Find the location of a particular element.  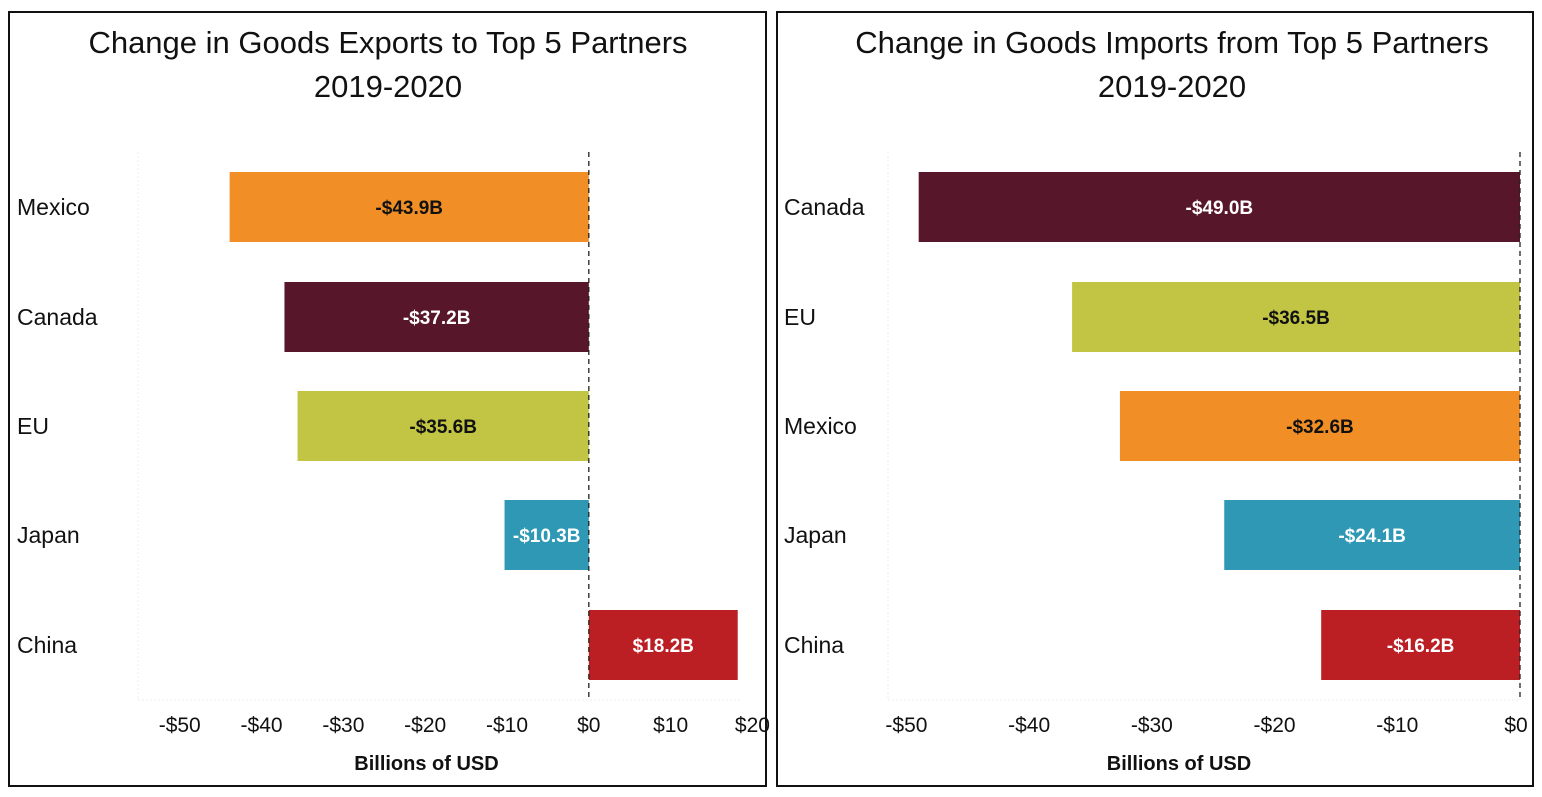

x-tick-label: $10 is located at coordinates (670, 725).